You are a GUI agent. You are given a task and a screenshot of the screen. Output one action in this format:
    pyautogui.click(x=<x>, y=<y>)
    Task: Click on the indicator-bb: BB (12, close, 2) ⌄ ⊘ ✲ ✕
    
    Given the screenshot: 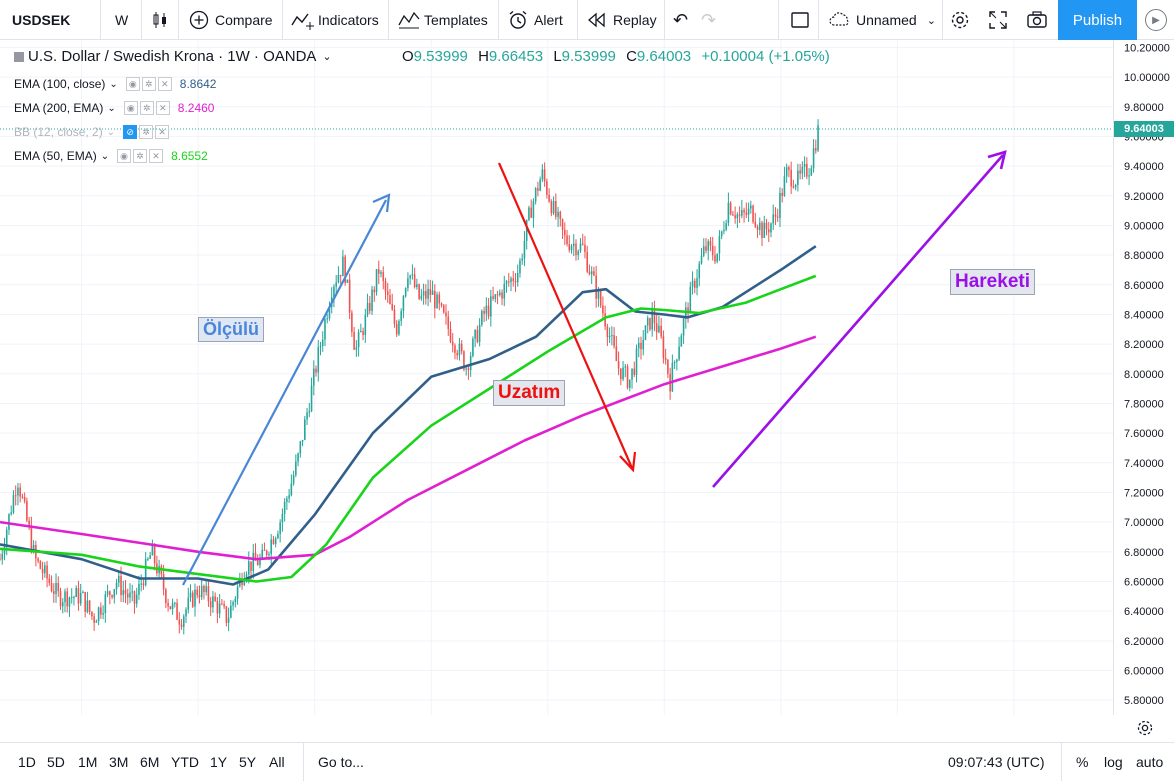 What is the action you would take?
    pyautogui.click(x=95, y=132)
    